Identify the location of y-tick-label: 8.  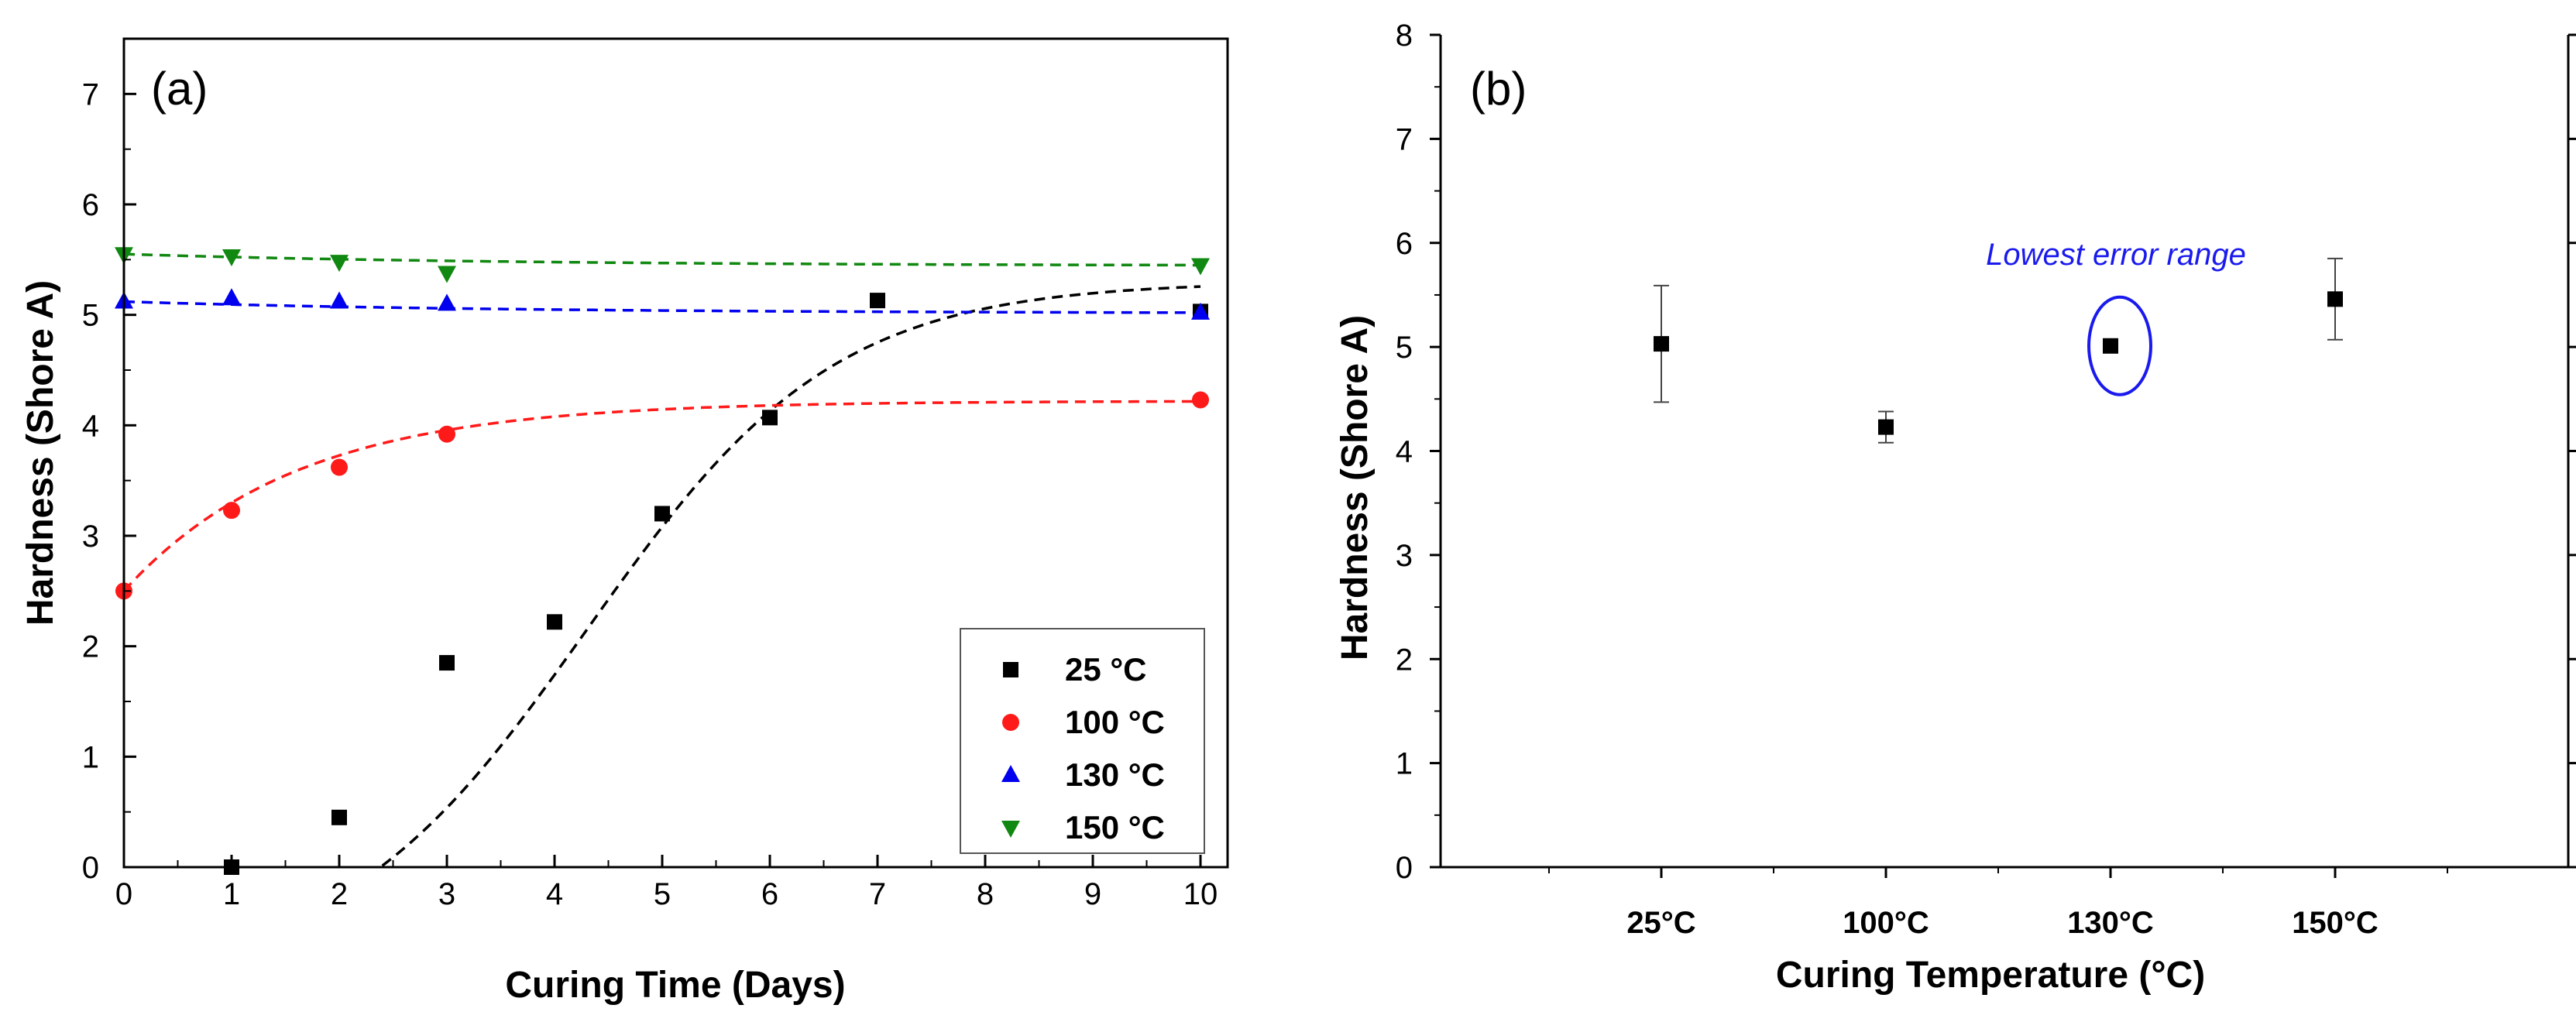
(1404, 36).